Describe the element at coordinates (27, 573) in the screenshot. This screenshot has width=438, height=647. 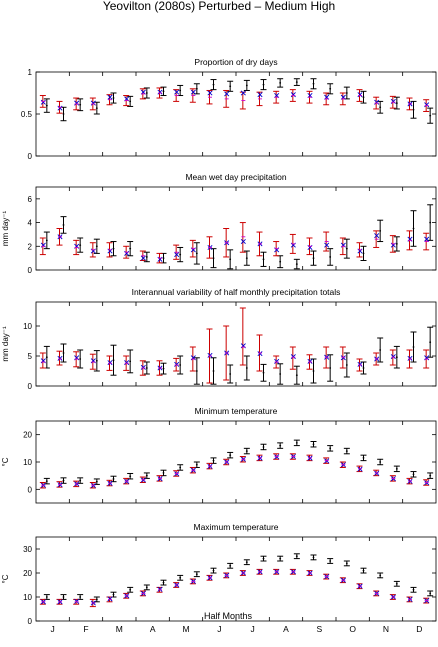
I see `y-tick-label: 20` at that location.